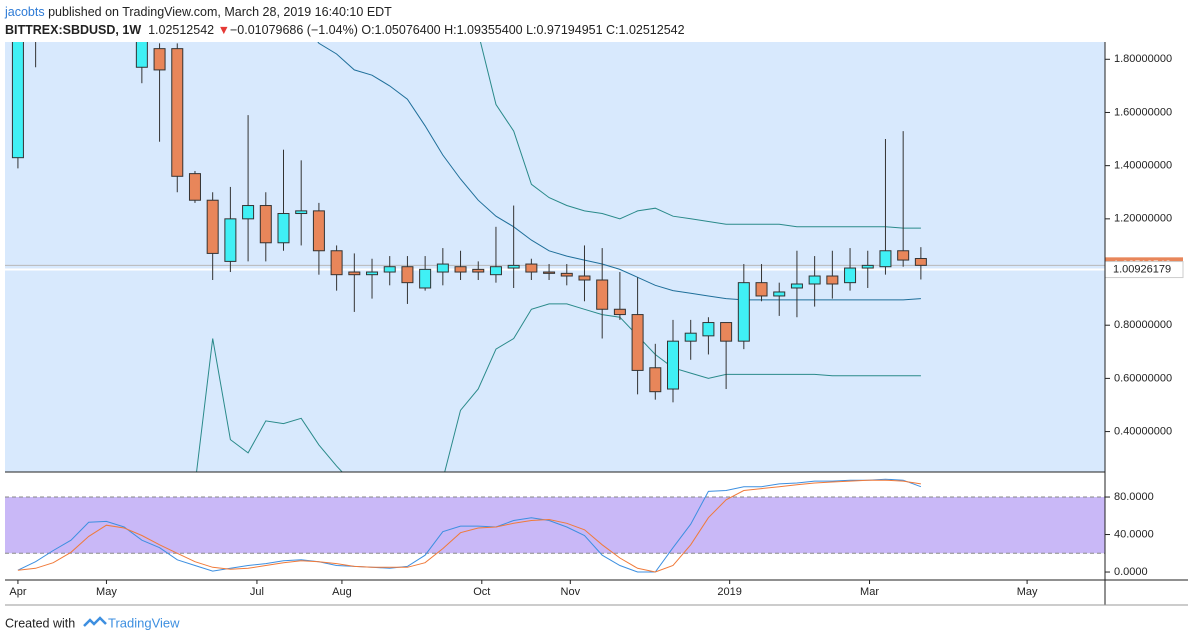 The image size is (1188, 641). I want to click on y-tick-label: 1.40000000, so click(1143, 166).